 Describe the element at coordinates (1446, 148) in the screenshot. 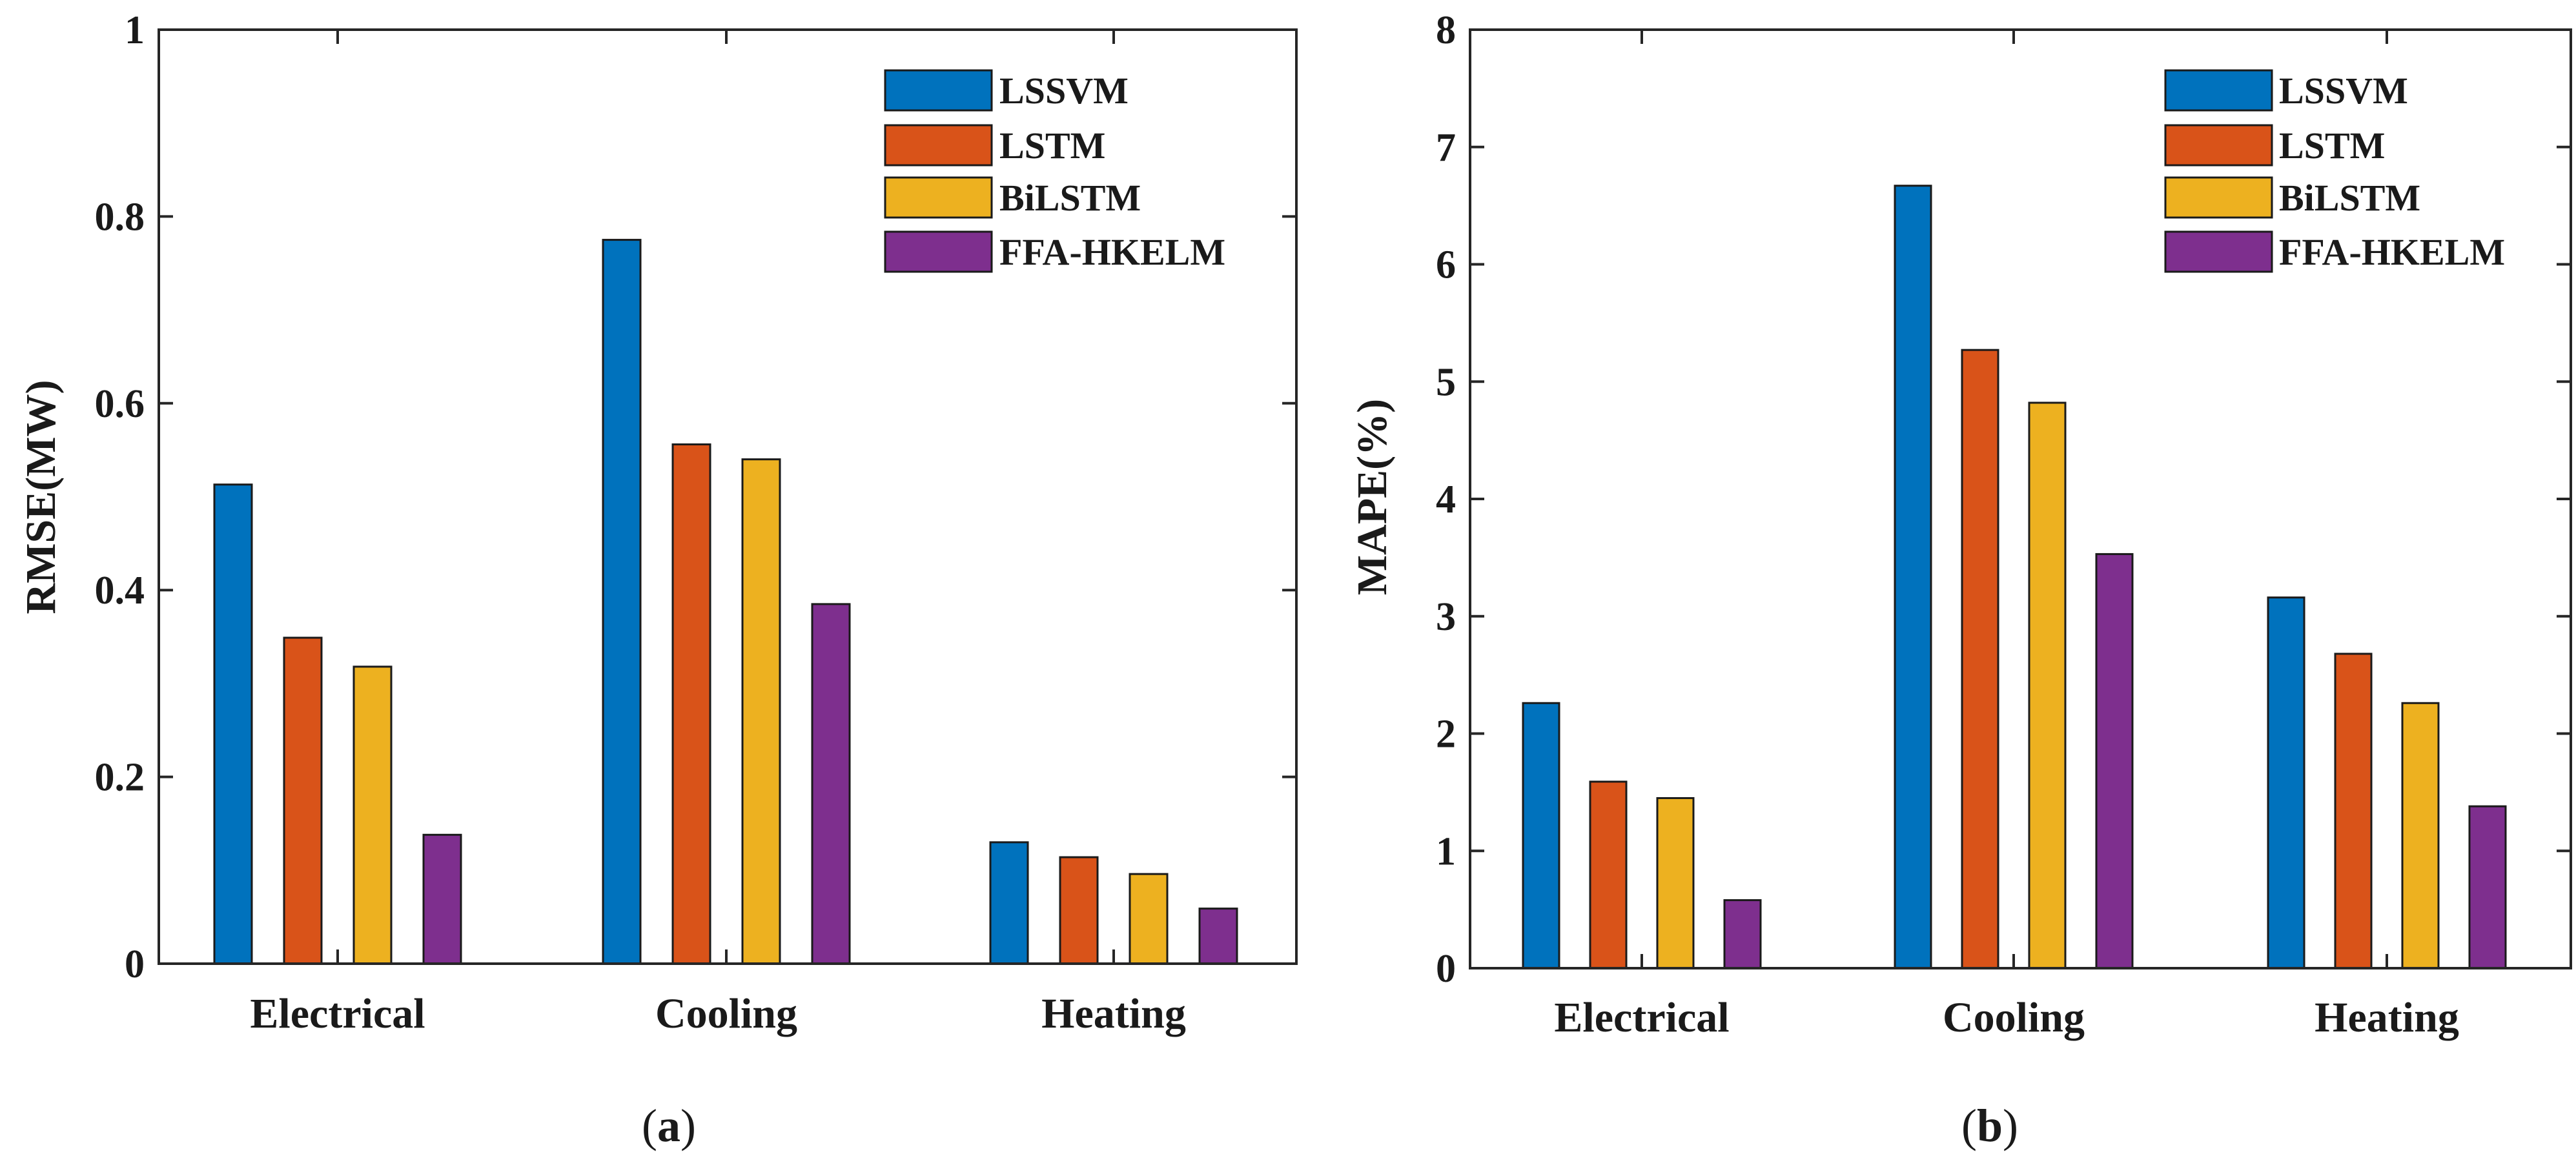

I see `y-tick-label: 7` at that location.